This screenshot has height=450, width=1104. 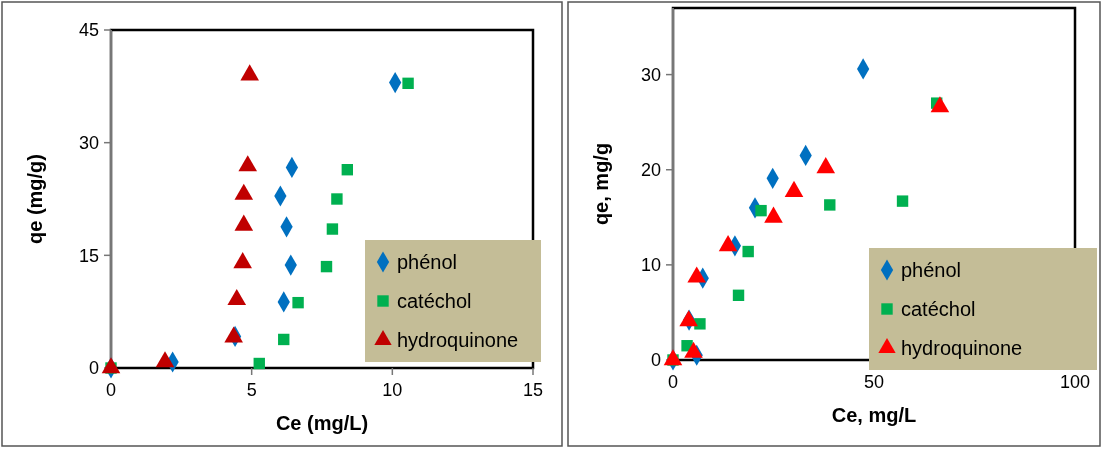 I want to click on y-axis-title: qe, mg/g, so click(x=601, y=184).